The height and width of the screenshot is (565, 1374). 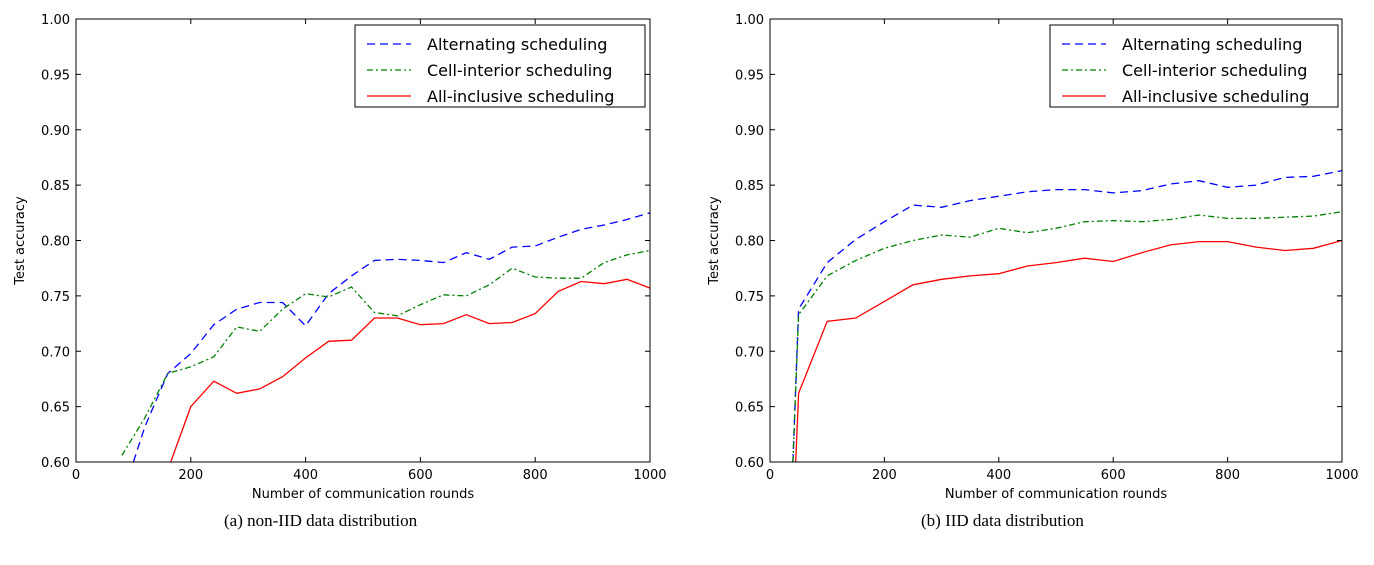 What do you see at coordinates (1002, 520) in the screenshot?
I see `figure-caption: (b) IID data distribution` at bounding box center [1002, 520].